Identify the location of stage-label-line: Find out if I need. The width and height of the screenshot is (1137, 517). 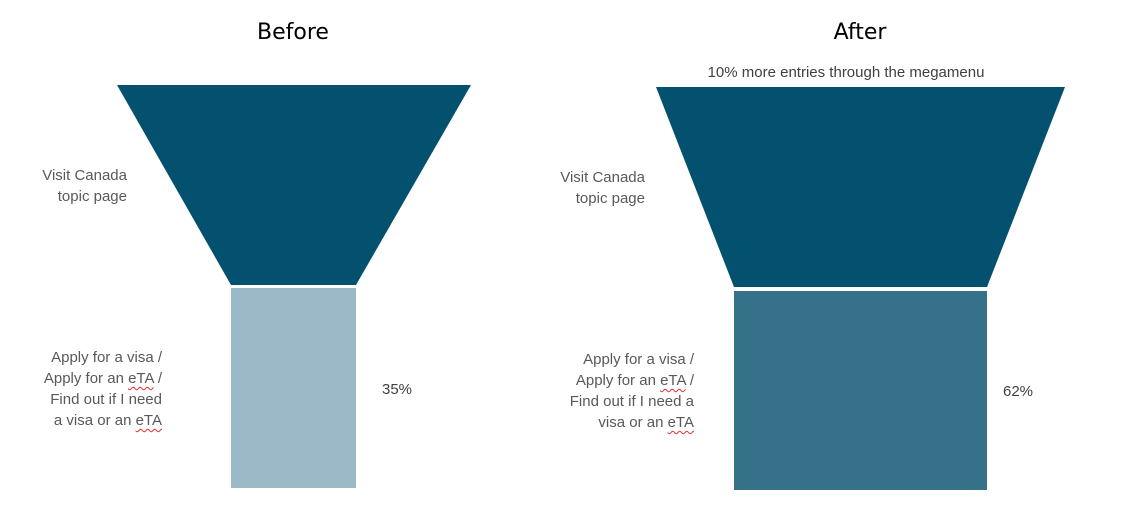
(106, 399).